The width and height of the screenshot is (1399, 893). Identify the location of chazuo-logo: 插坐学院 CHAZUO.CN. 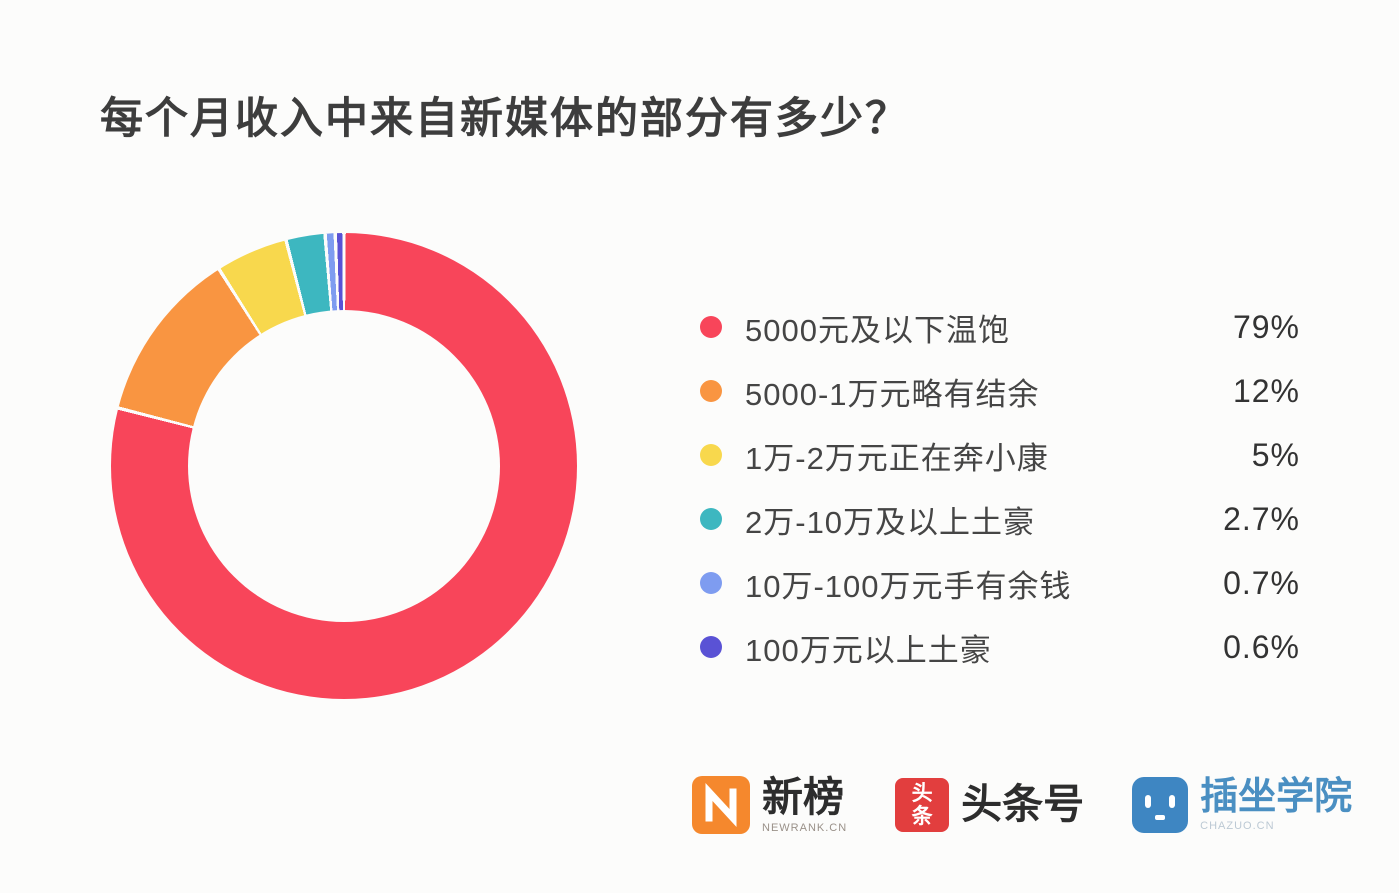
(1242, 805).